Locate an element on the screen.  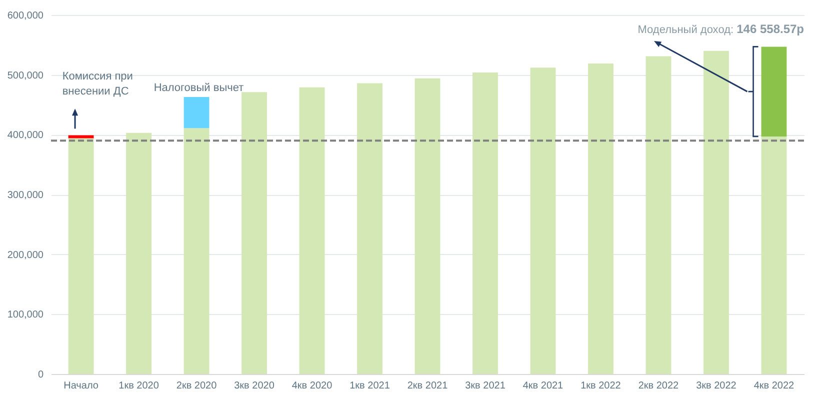
x-tick-label: 3кв 2022 is located at coordinates (716, 386).